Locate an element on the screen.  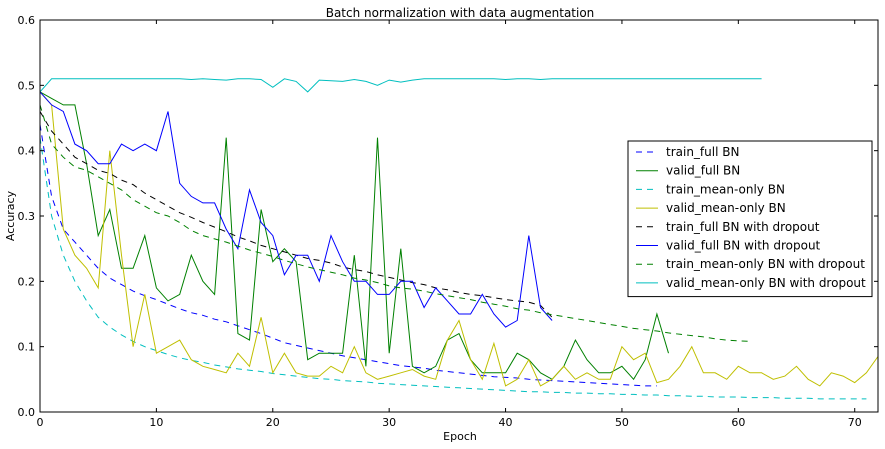
legend-entry-label: train_full BN with dropout is located at coordinates (743, 227).